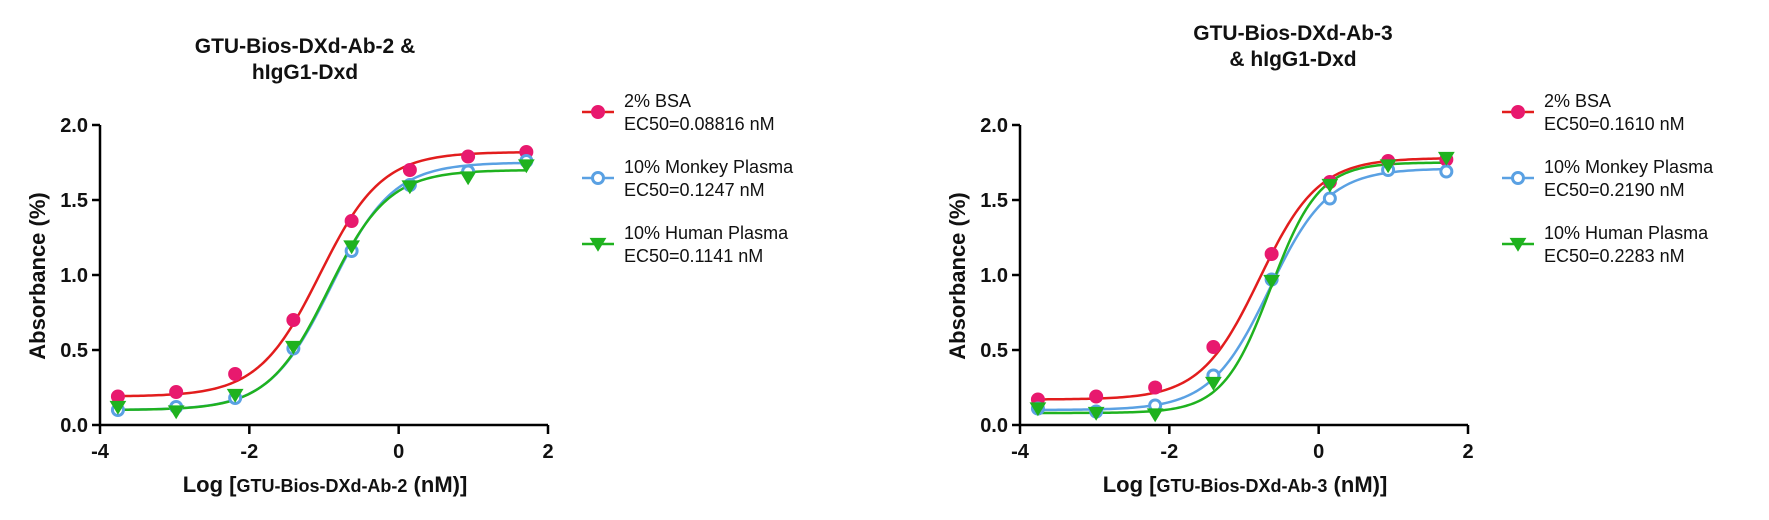 This screenshot has height=520, width=1769. I want to click on legend-ec50-2: EC50=0.1247 nM, so click(694, 190).